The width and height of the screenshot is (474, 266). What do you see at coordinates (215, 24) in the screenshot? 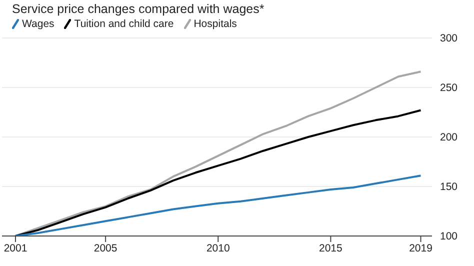
I see `legend-label: Hospitals` at bounding box center [215, 24].